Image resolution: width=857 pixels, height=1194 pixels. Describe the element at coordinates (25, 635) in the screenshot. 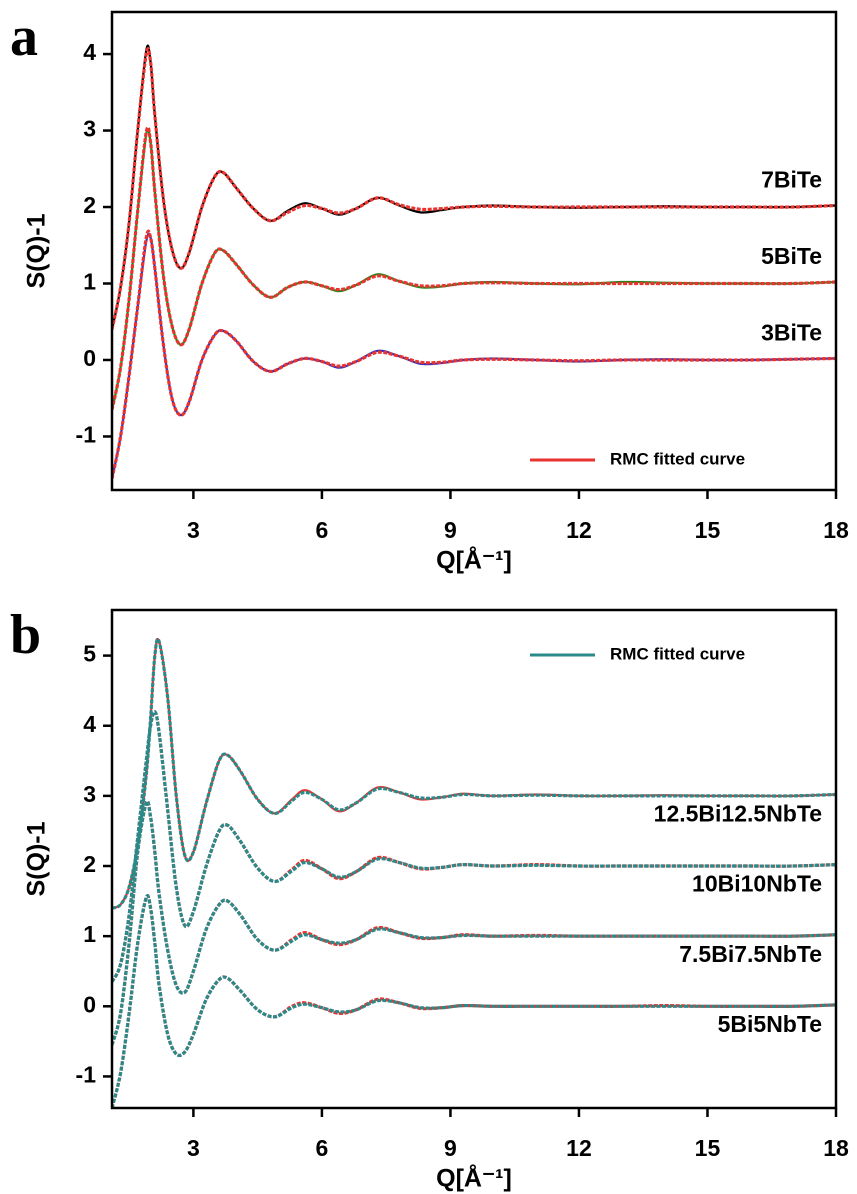

I see `panel-letter: b` at that location.